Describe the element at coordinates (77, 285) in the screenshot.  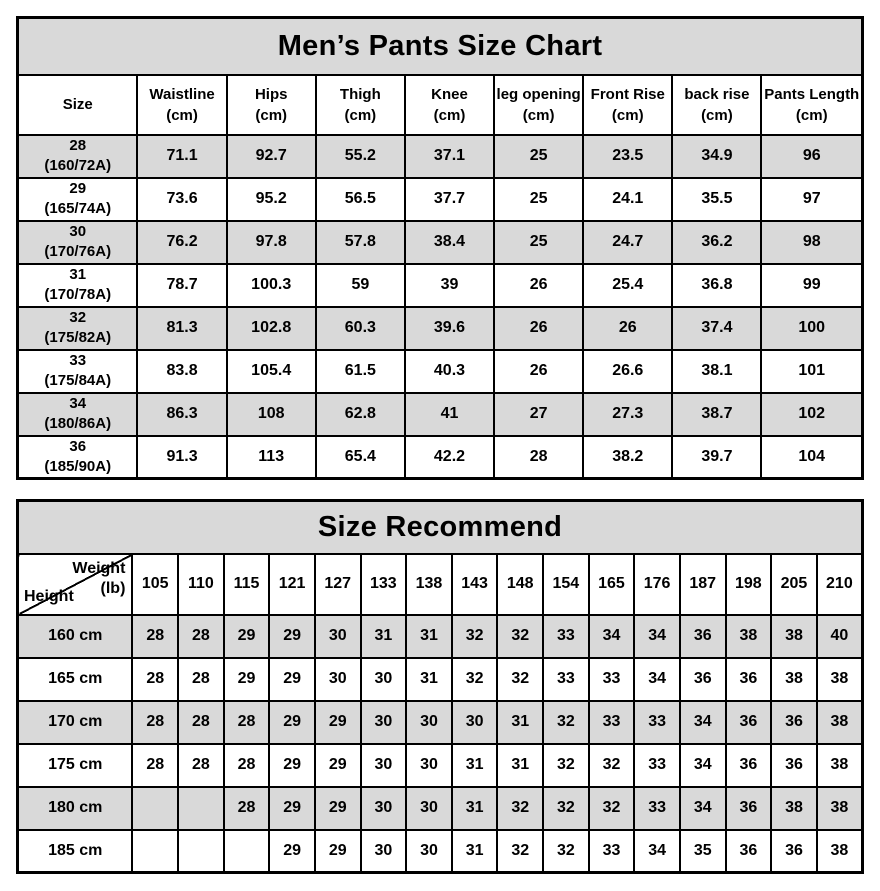
I see `size-cell: 31 (170/78A)` at that location.